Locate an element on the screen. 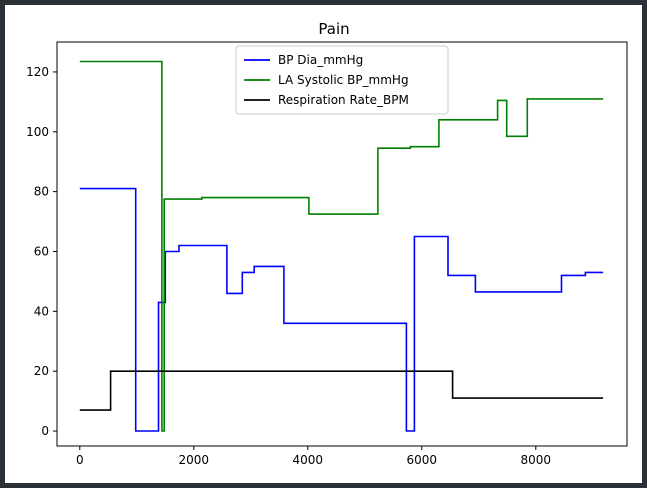 This screenshot has height=488, width=647. legend-label: LA Systolic BP_mmHg is located at coordinates (343, 80).